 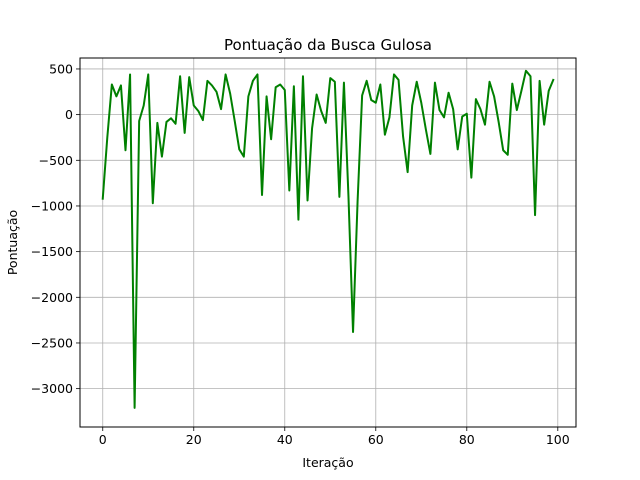 I want to click on x-tick-label: 0, so click(x=103, y=439).